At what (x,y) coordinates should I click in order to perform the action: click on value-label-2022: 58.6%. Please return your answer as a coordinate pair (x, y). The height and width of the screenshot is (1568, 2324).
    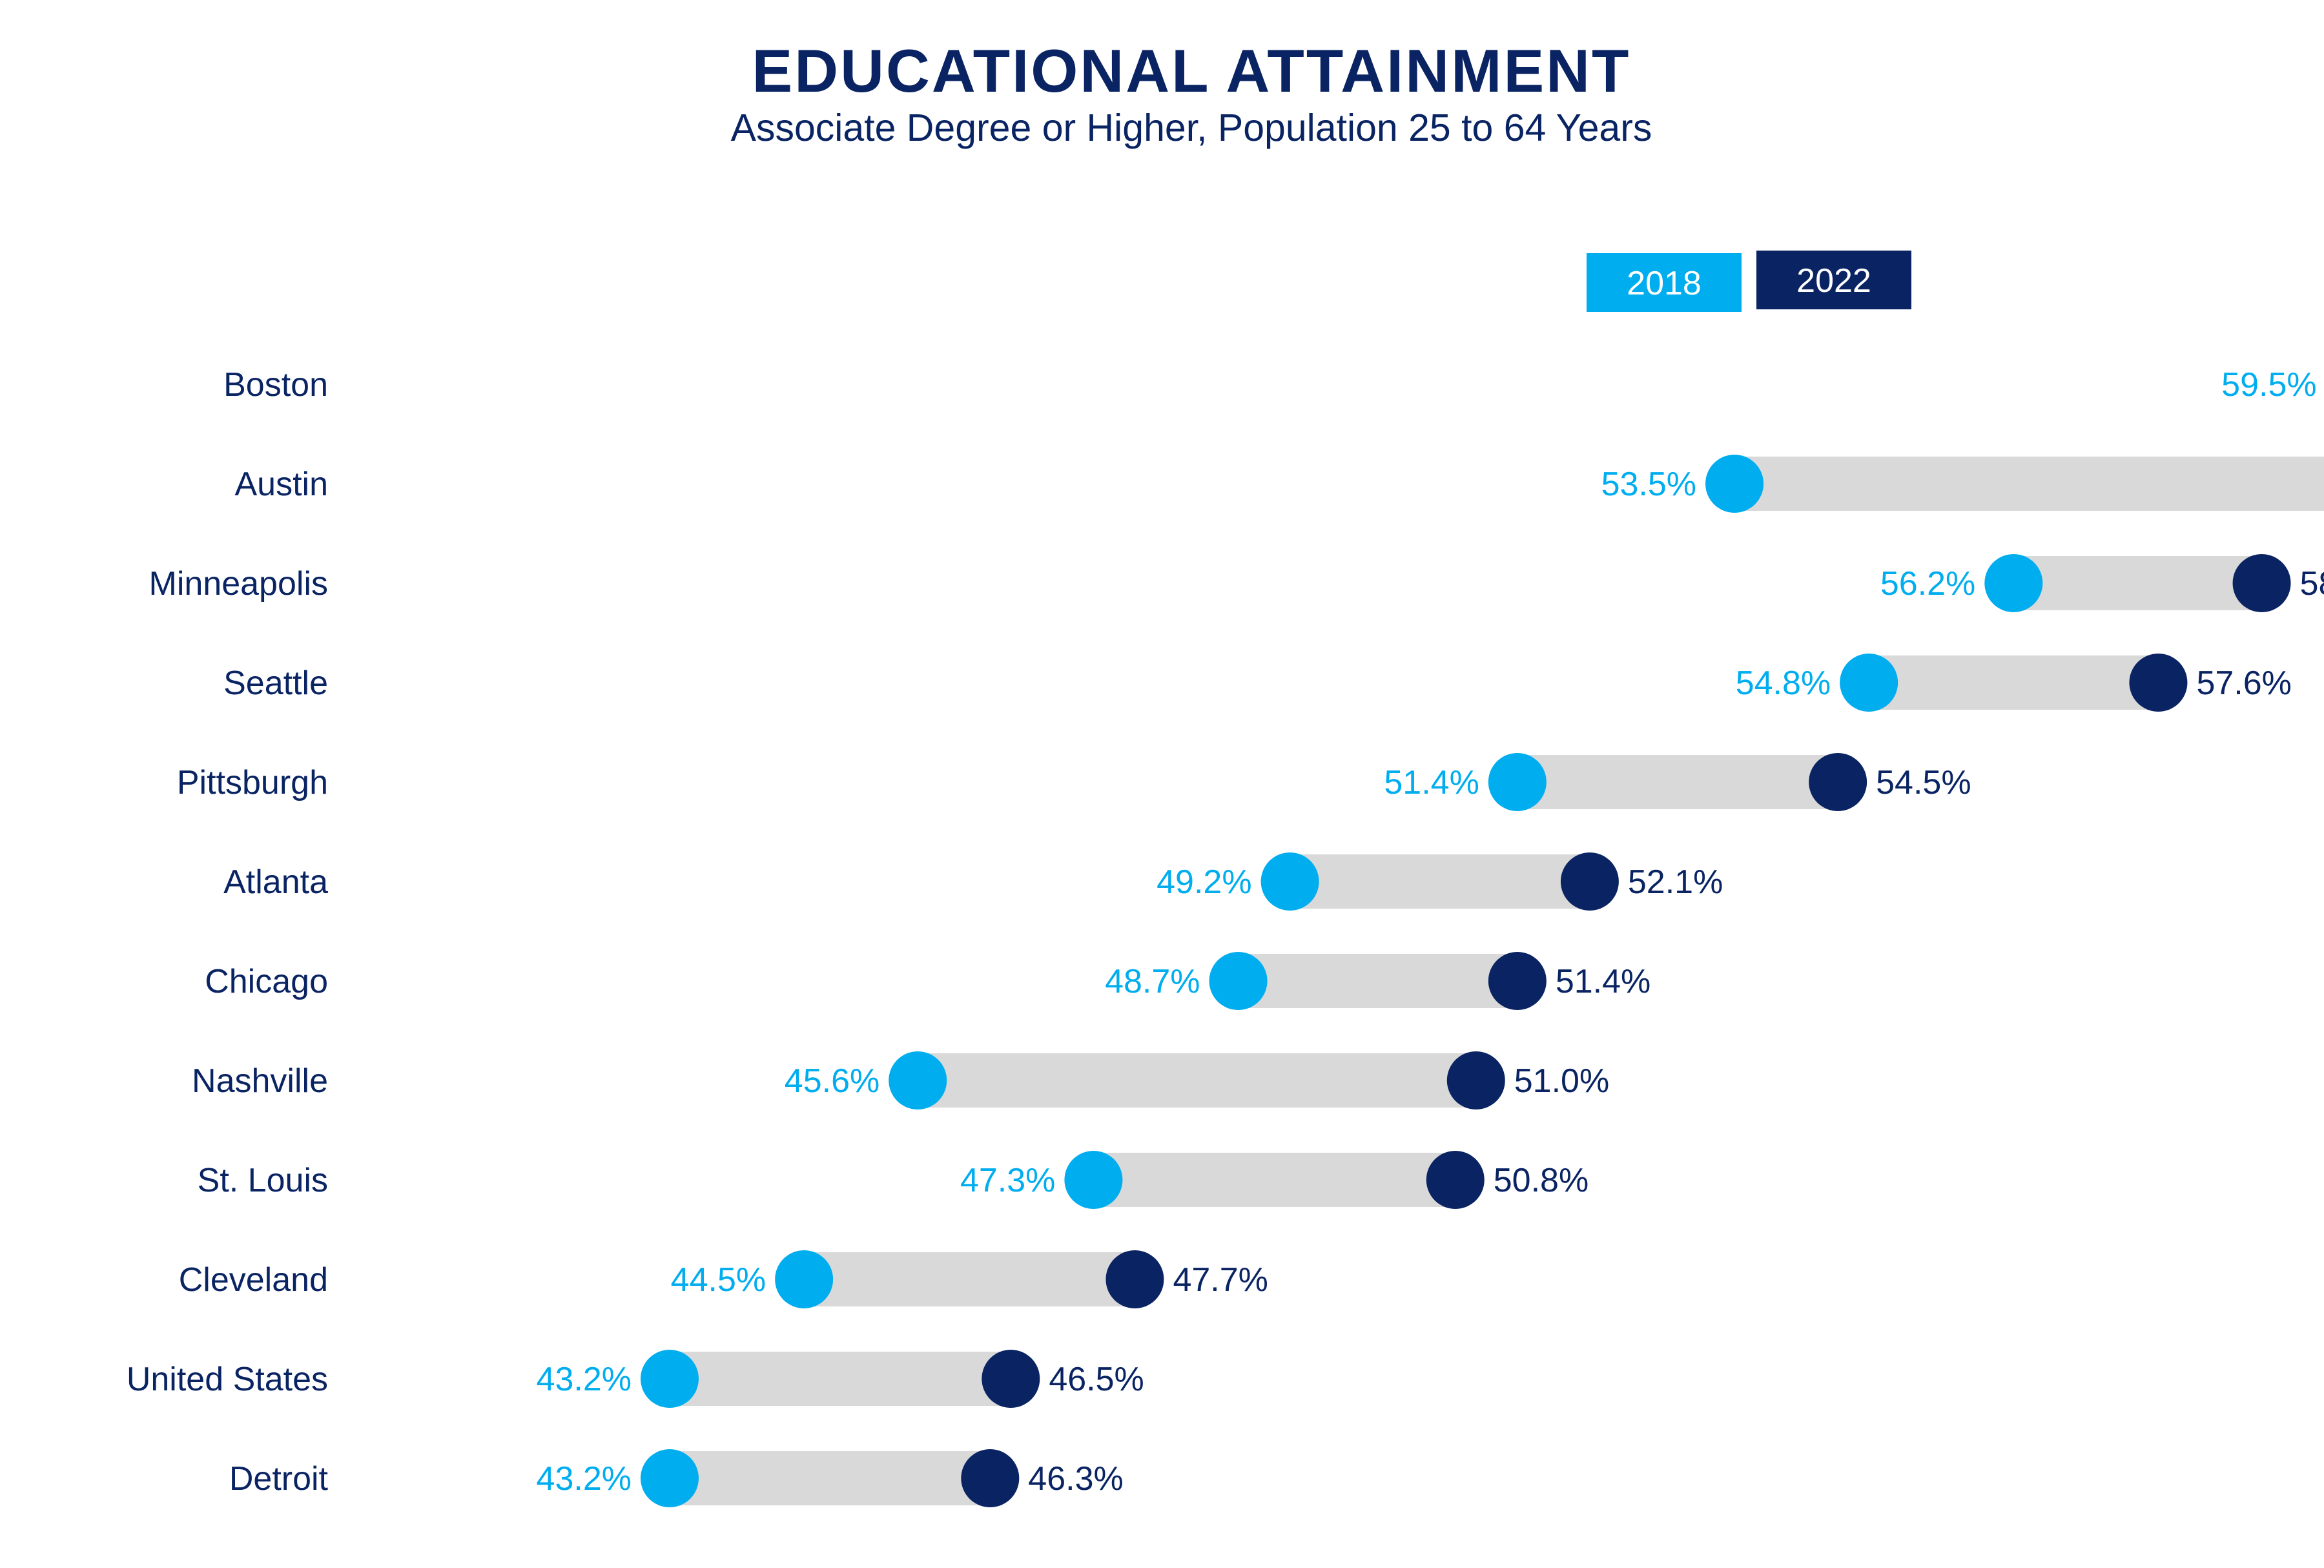
    Looking at the image, I should click on (2312, 584).